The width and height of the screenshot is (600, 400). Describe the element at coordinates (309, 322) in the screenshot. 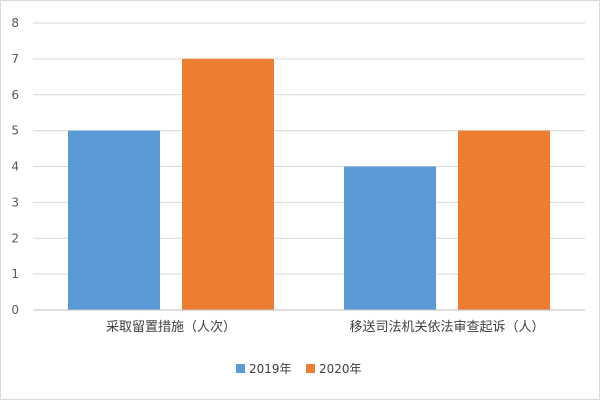

I see `x-axis: 采取留置措施（人次） 移送司法机关依法审查起诉（人）` at that location.